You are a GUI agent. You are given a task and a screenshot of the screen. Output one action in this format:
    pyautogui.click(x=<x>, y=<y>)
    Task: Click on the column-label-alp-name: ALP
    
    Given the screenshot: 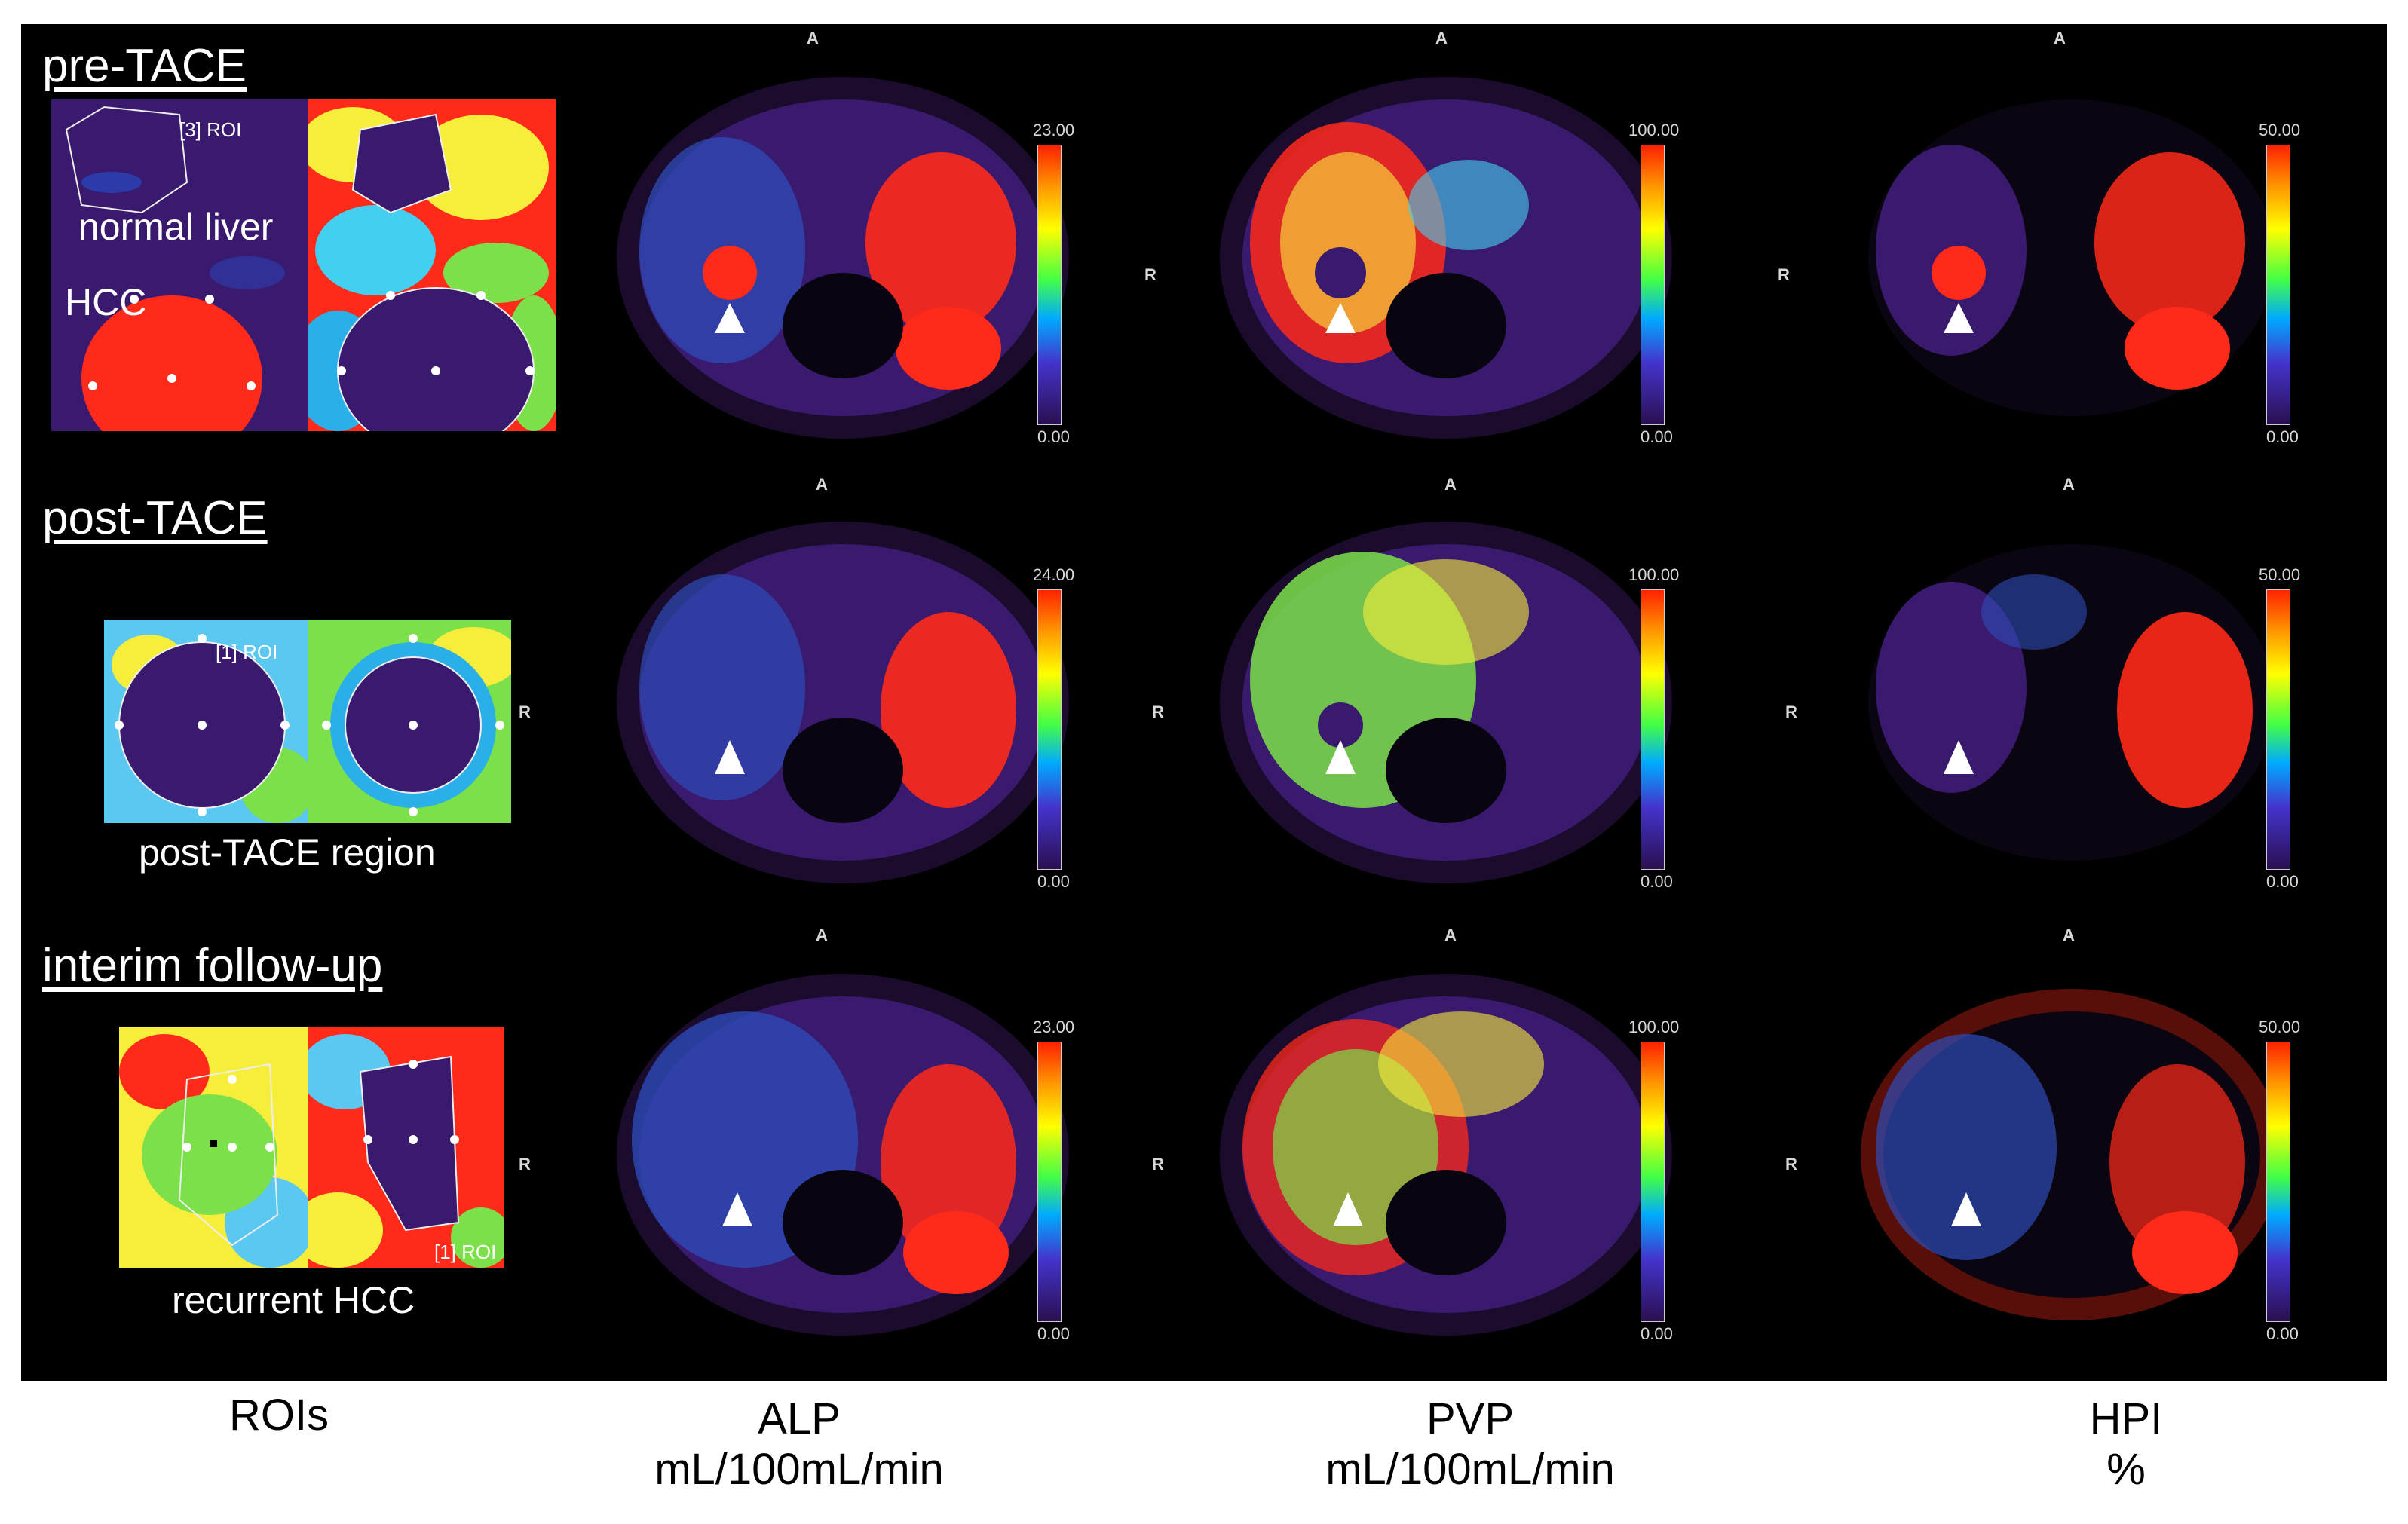 What is the action you would take?
    pyautogui.click(x=799, y=1419)
    